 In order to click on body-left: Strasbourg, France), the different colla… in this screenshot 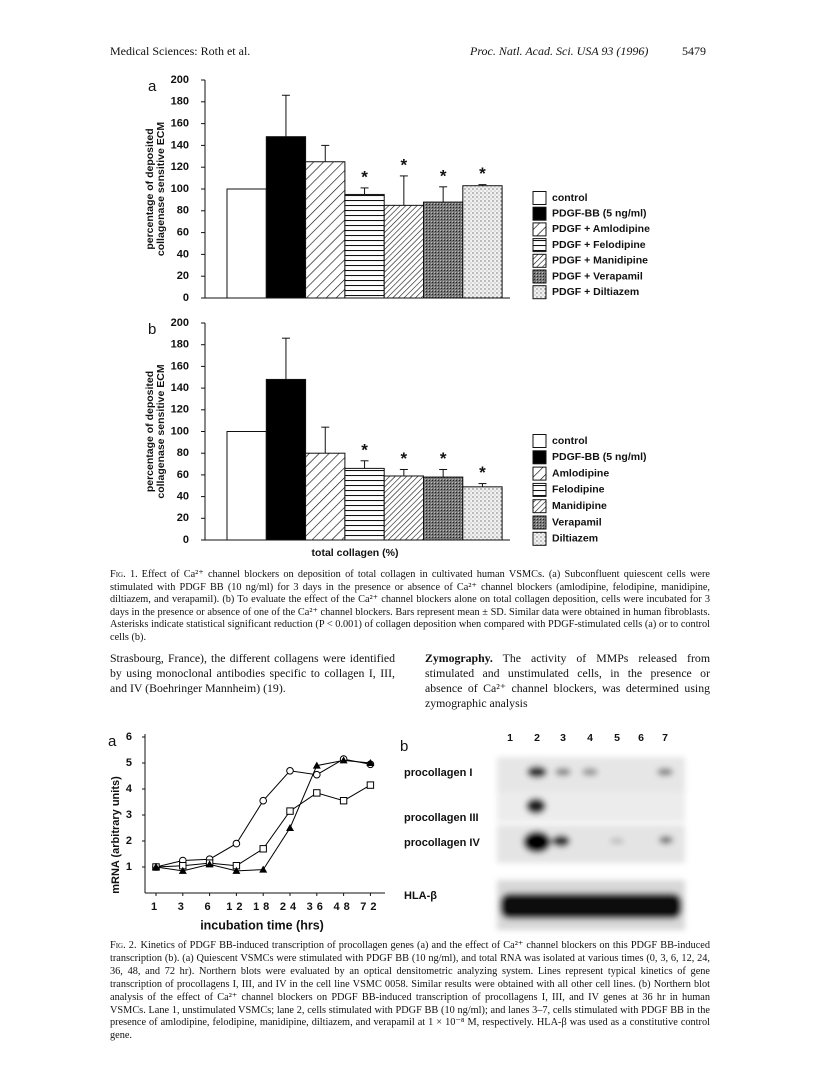, I will do `click(252, 673)`.